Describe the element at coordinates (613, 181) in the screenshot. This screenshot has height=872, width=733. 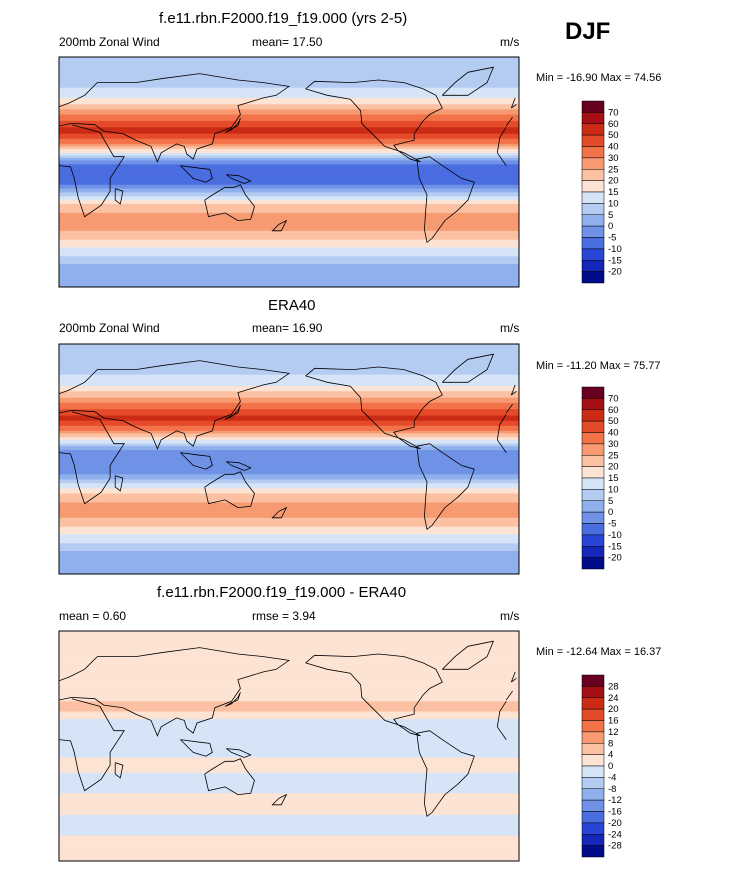
I see `colorbar-tick-label: 20` at that location.